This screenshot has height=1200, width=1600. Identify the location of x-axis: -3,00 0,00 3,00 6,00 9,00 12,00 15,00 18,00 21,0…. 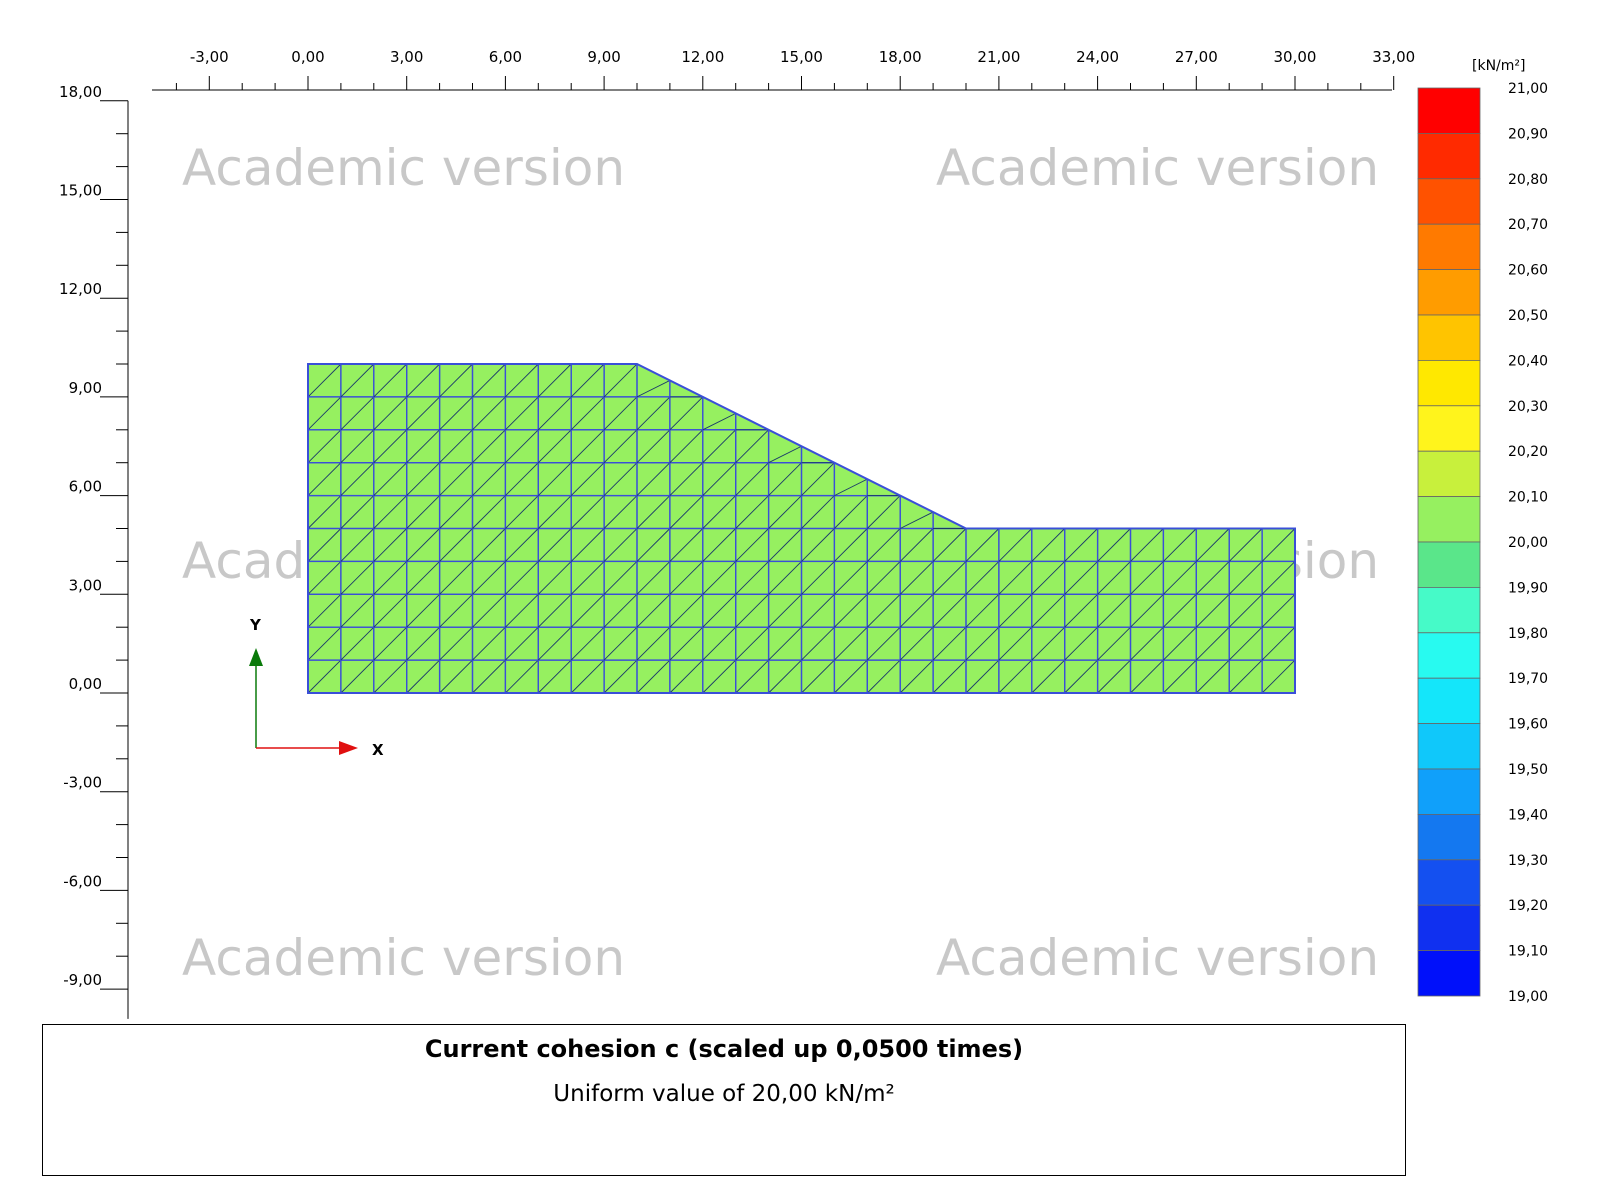
(783, 69).